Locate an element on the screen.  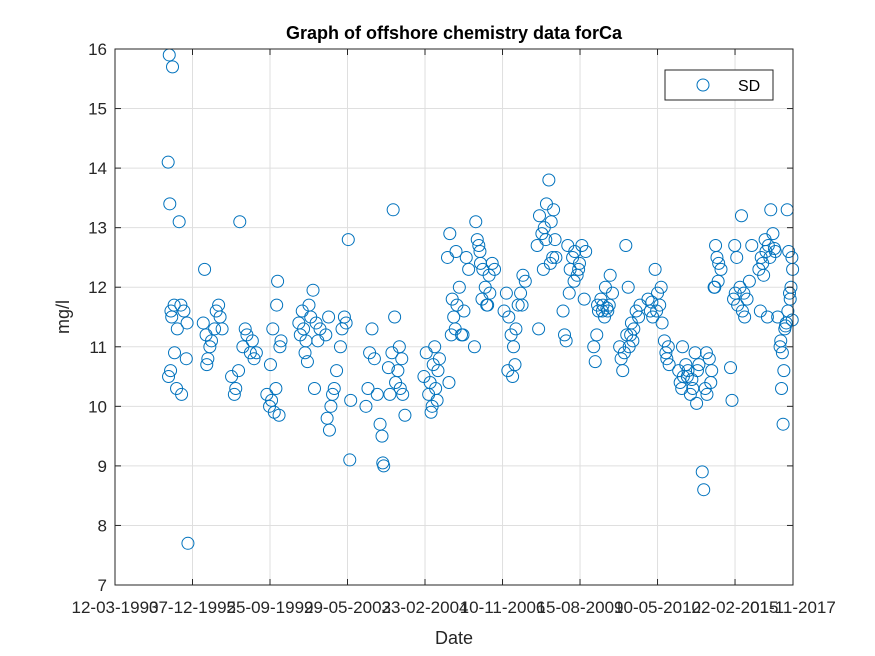
x-tick-label: 10-05-2012 is located at coordinates (657, 607).